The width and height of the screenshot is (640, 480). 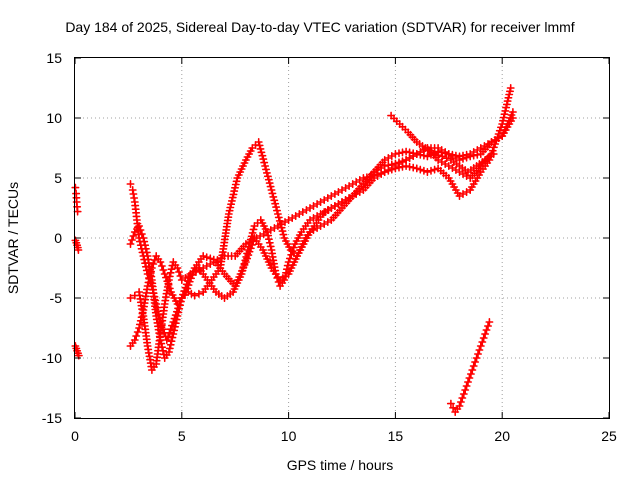 What do you see at coordinates (52, 418) in the screenshot?
I see `y-tick-label: -15` at bounding box center [52, 418].